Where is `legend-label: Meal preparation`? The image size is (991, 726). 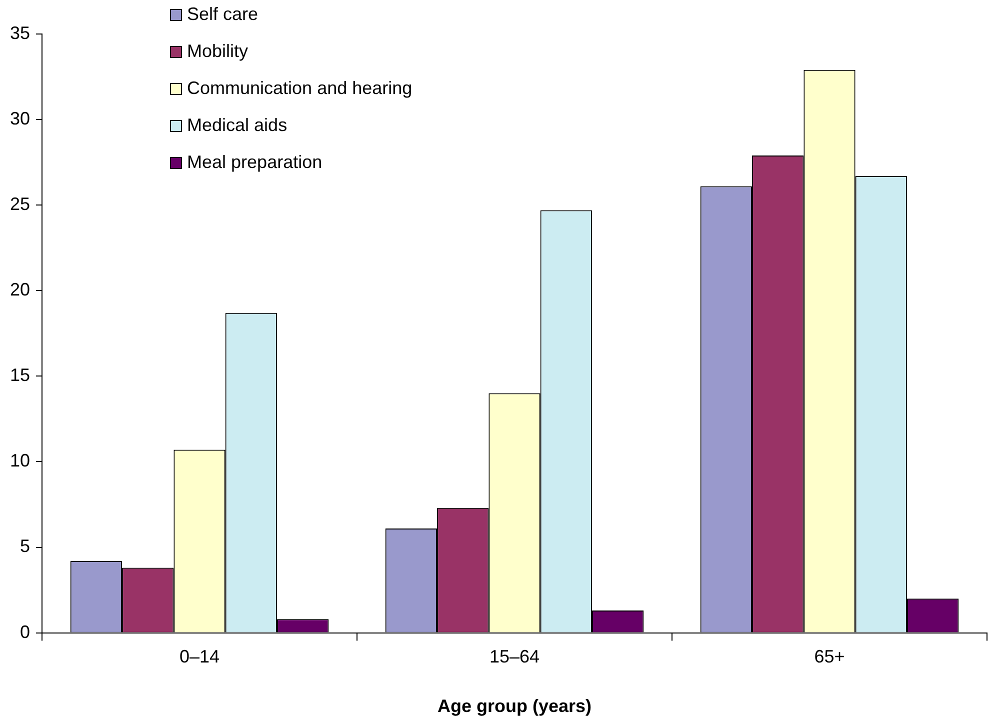
legend-label: Meal preparation is located at coordinates (254, 162).